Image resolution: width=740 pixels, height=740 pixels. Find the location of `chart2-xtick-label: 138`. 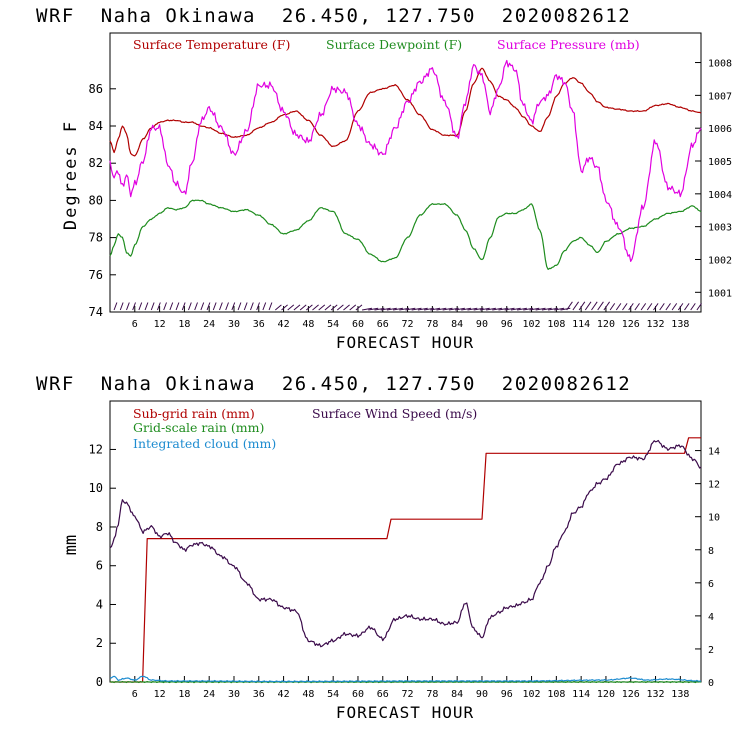

chart2-xtick-label: 138 is located at coordinates (680, 694).